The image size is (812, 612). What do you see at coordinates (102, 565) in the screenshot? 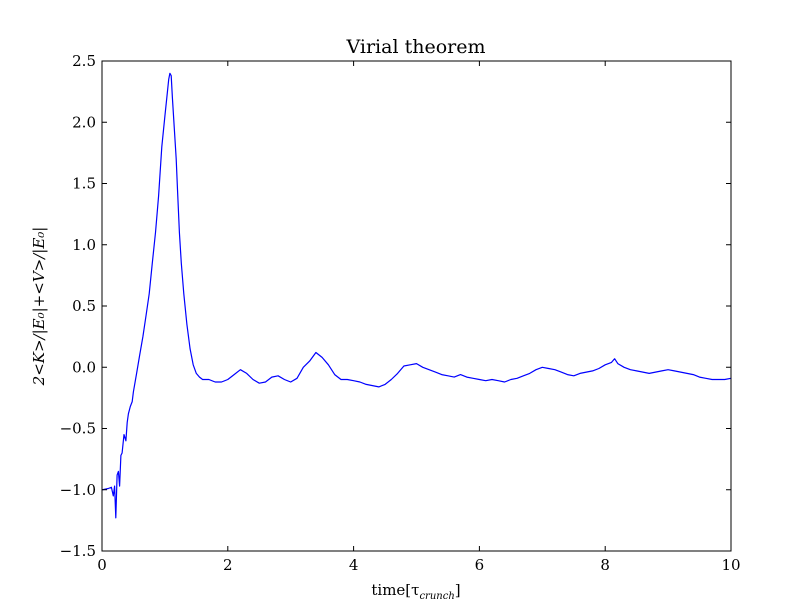
I see `x-tick-label: 0` at bounding box center [102, 565].